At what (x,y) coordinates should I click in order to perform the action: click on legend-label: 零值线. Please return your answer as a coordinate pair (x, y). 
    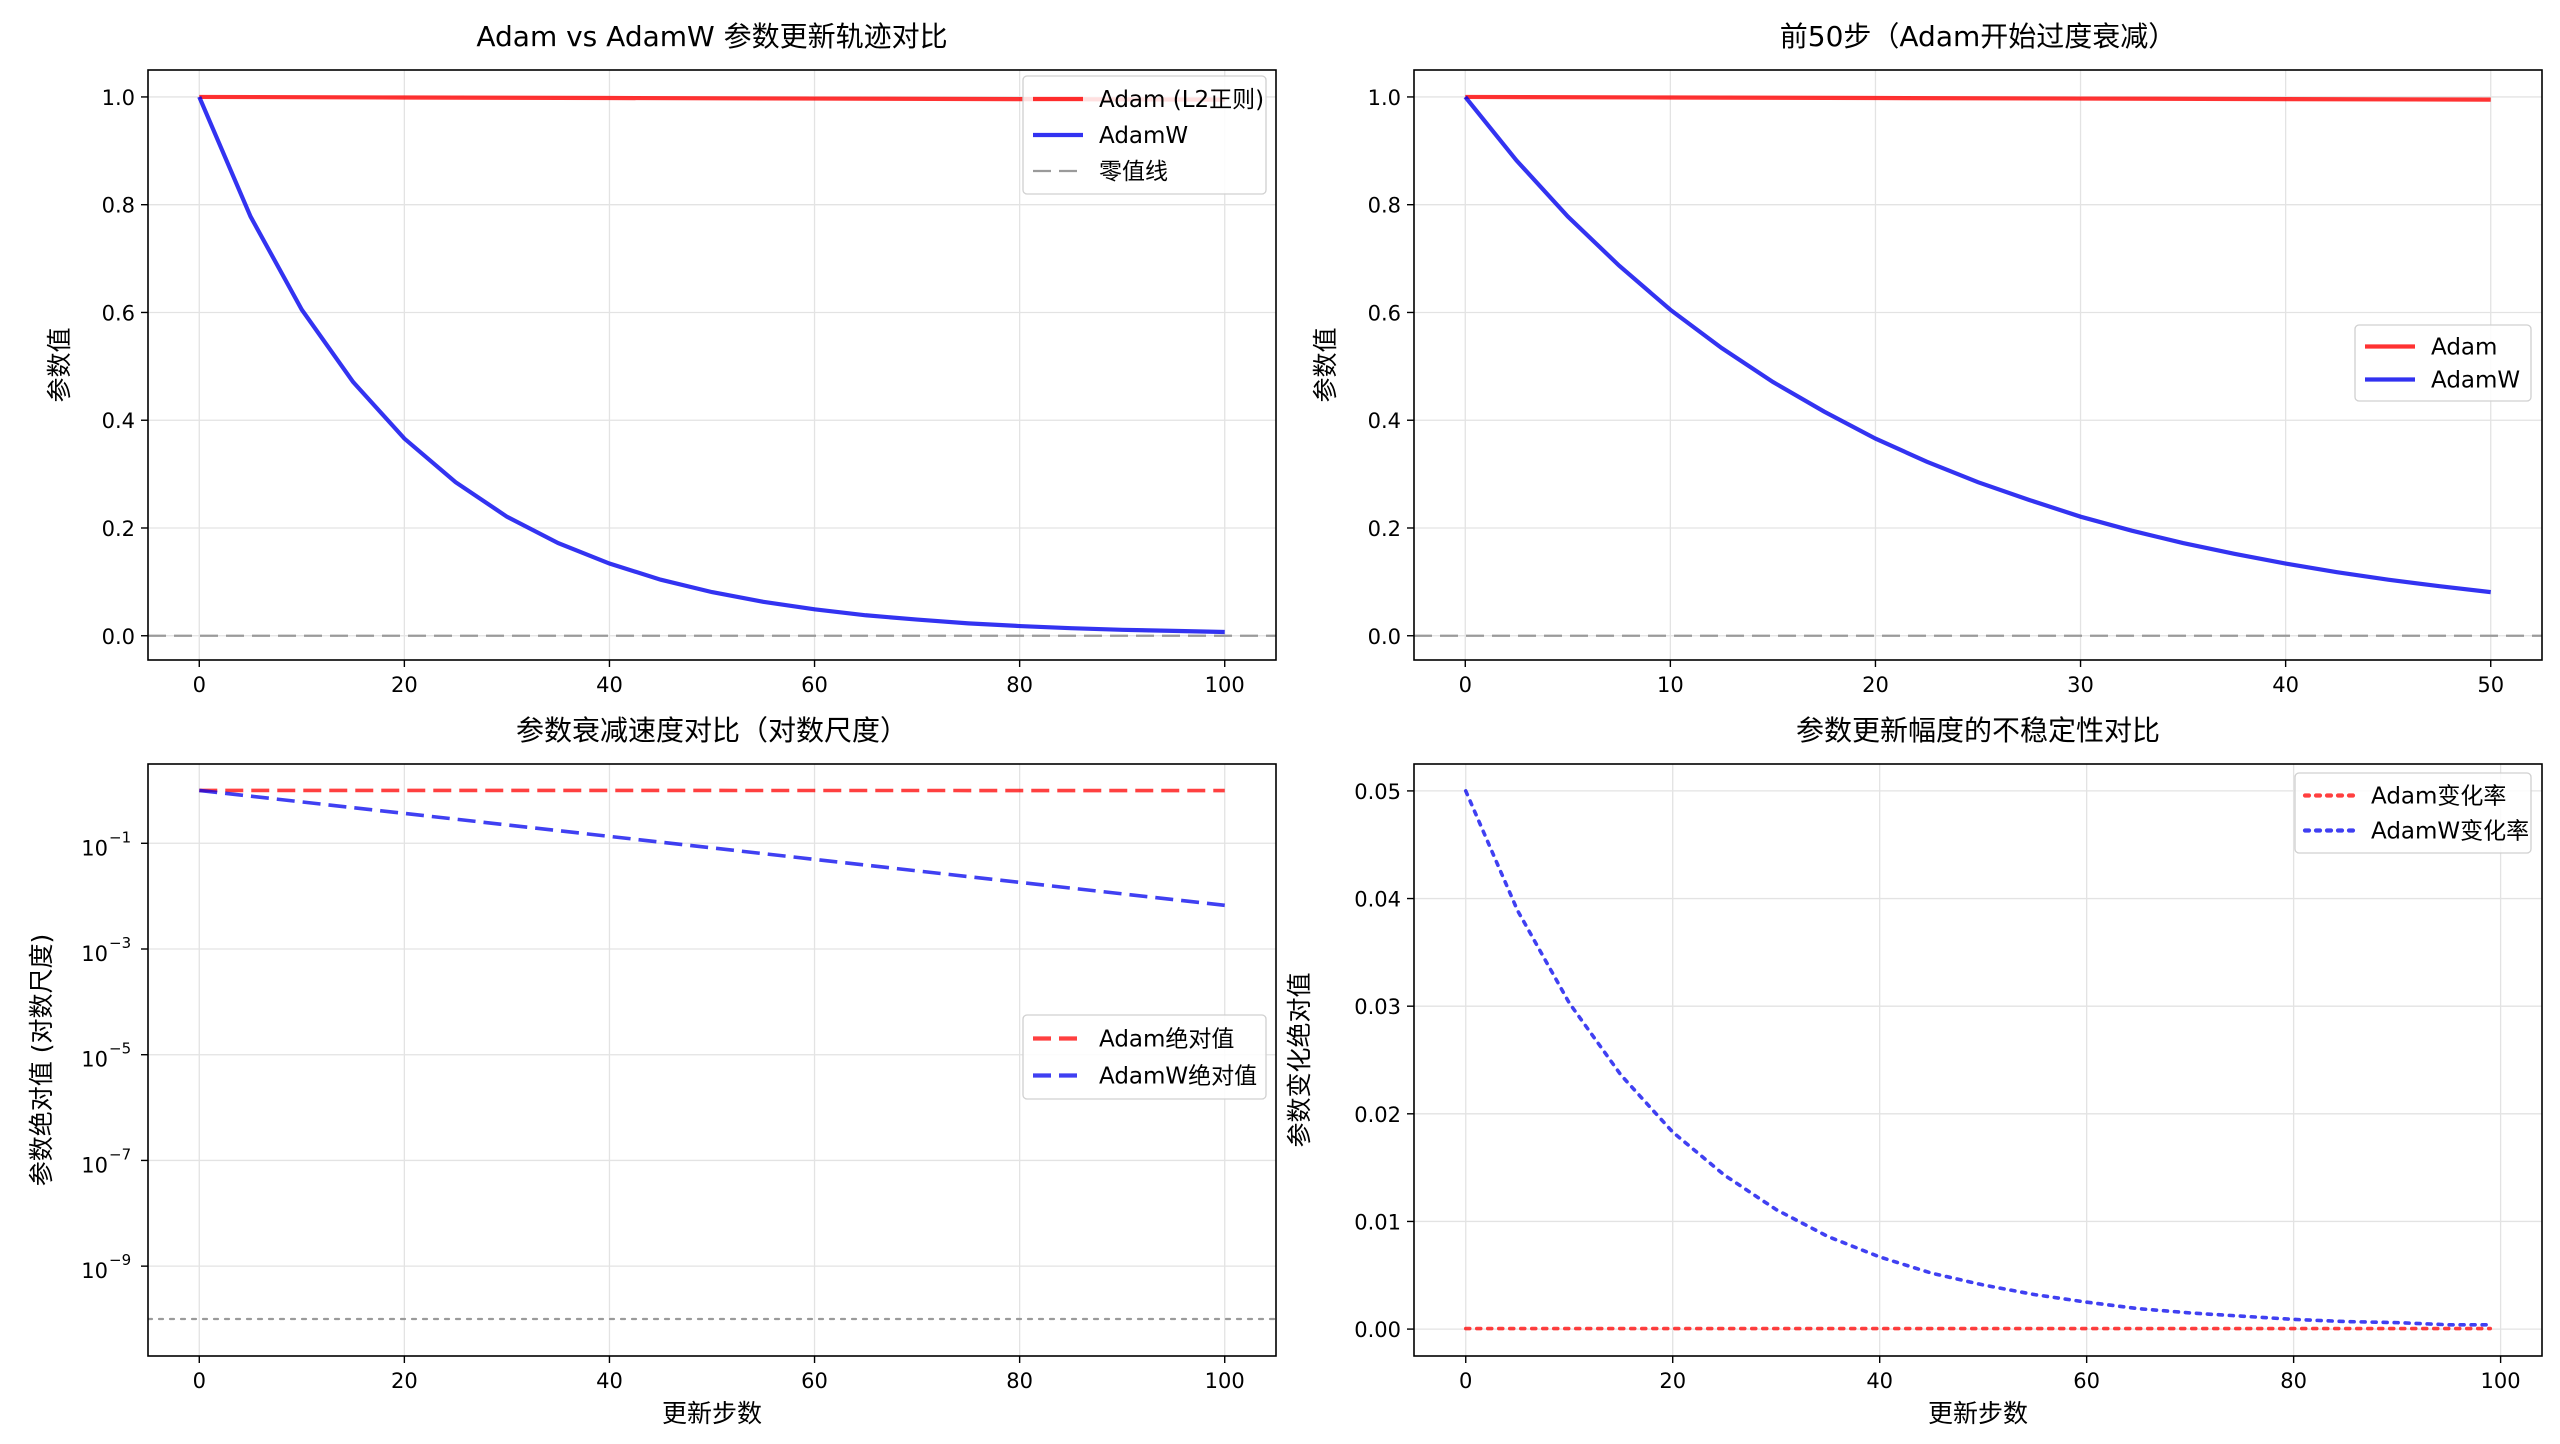
    Looking at the image, I should click on (1133, 172).